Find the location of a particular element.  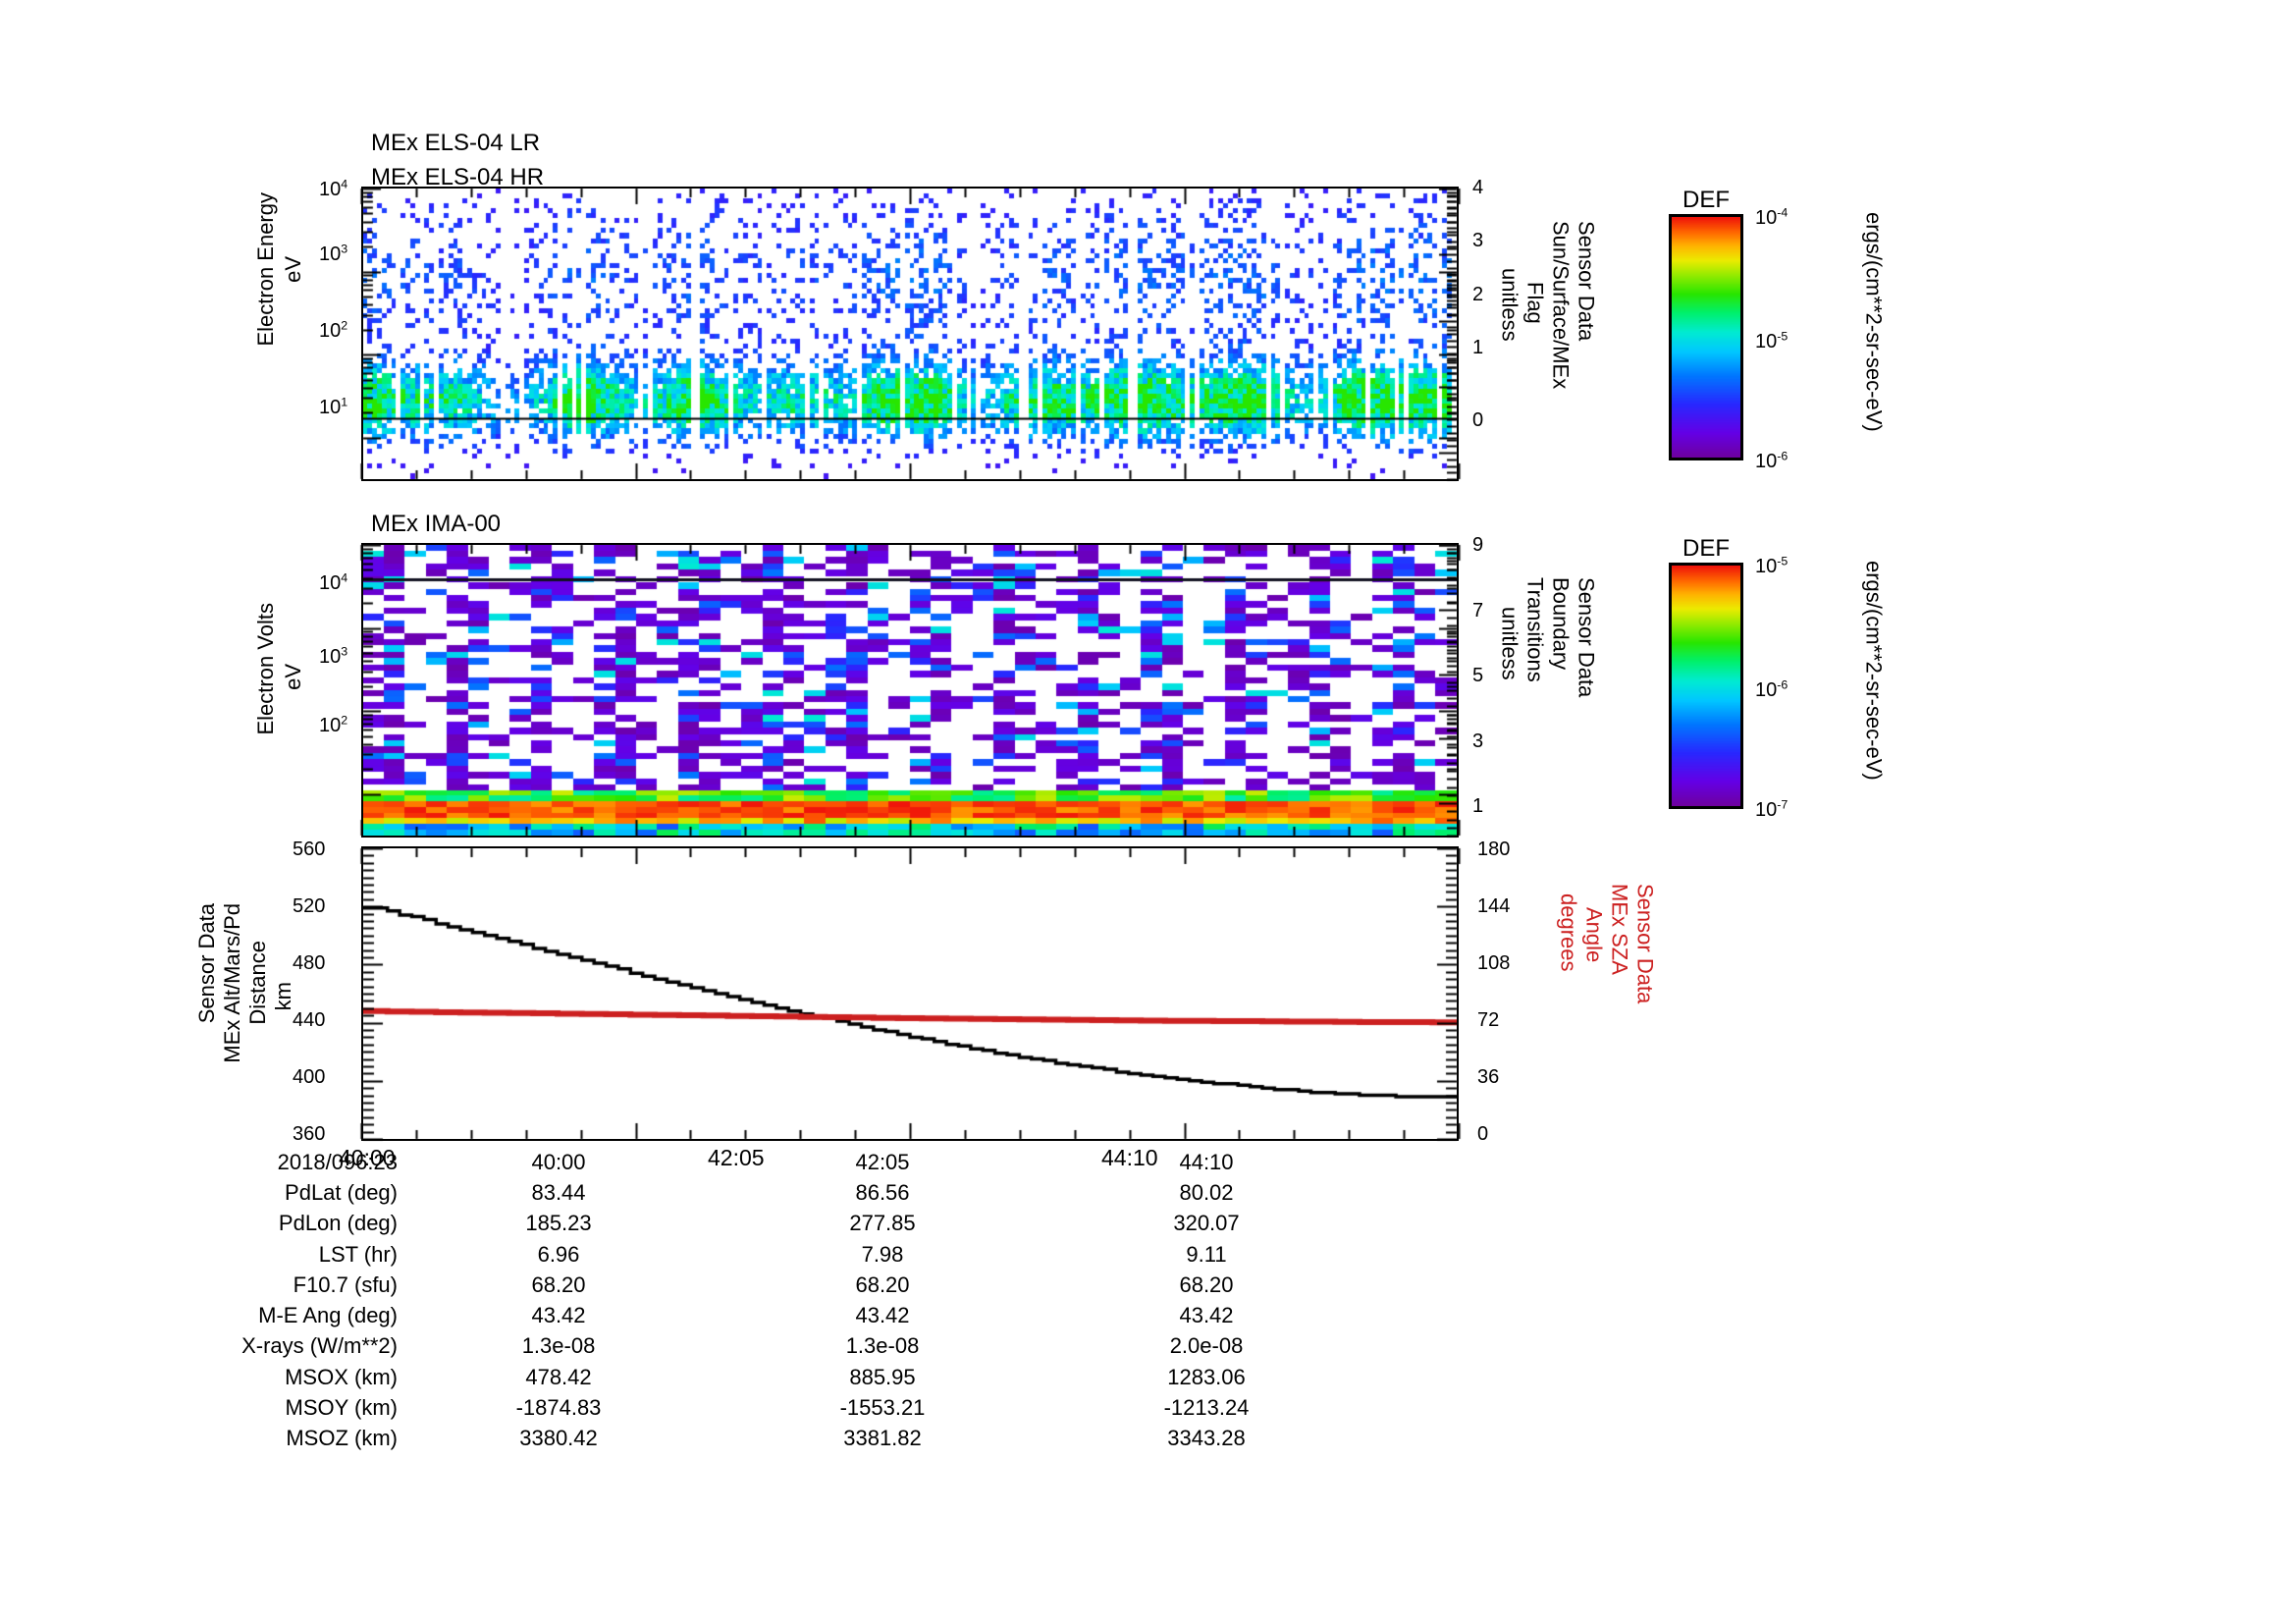

table-row-label: 2018/096:23 is located at coordinates (337, 1162).